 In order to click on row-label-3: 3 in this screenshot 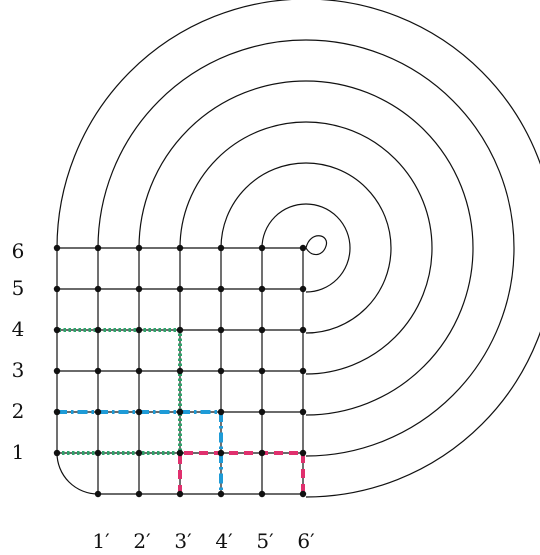, I will do `click(18, 370)`.